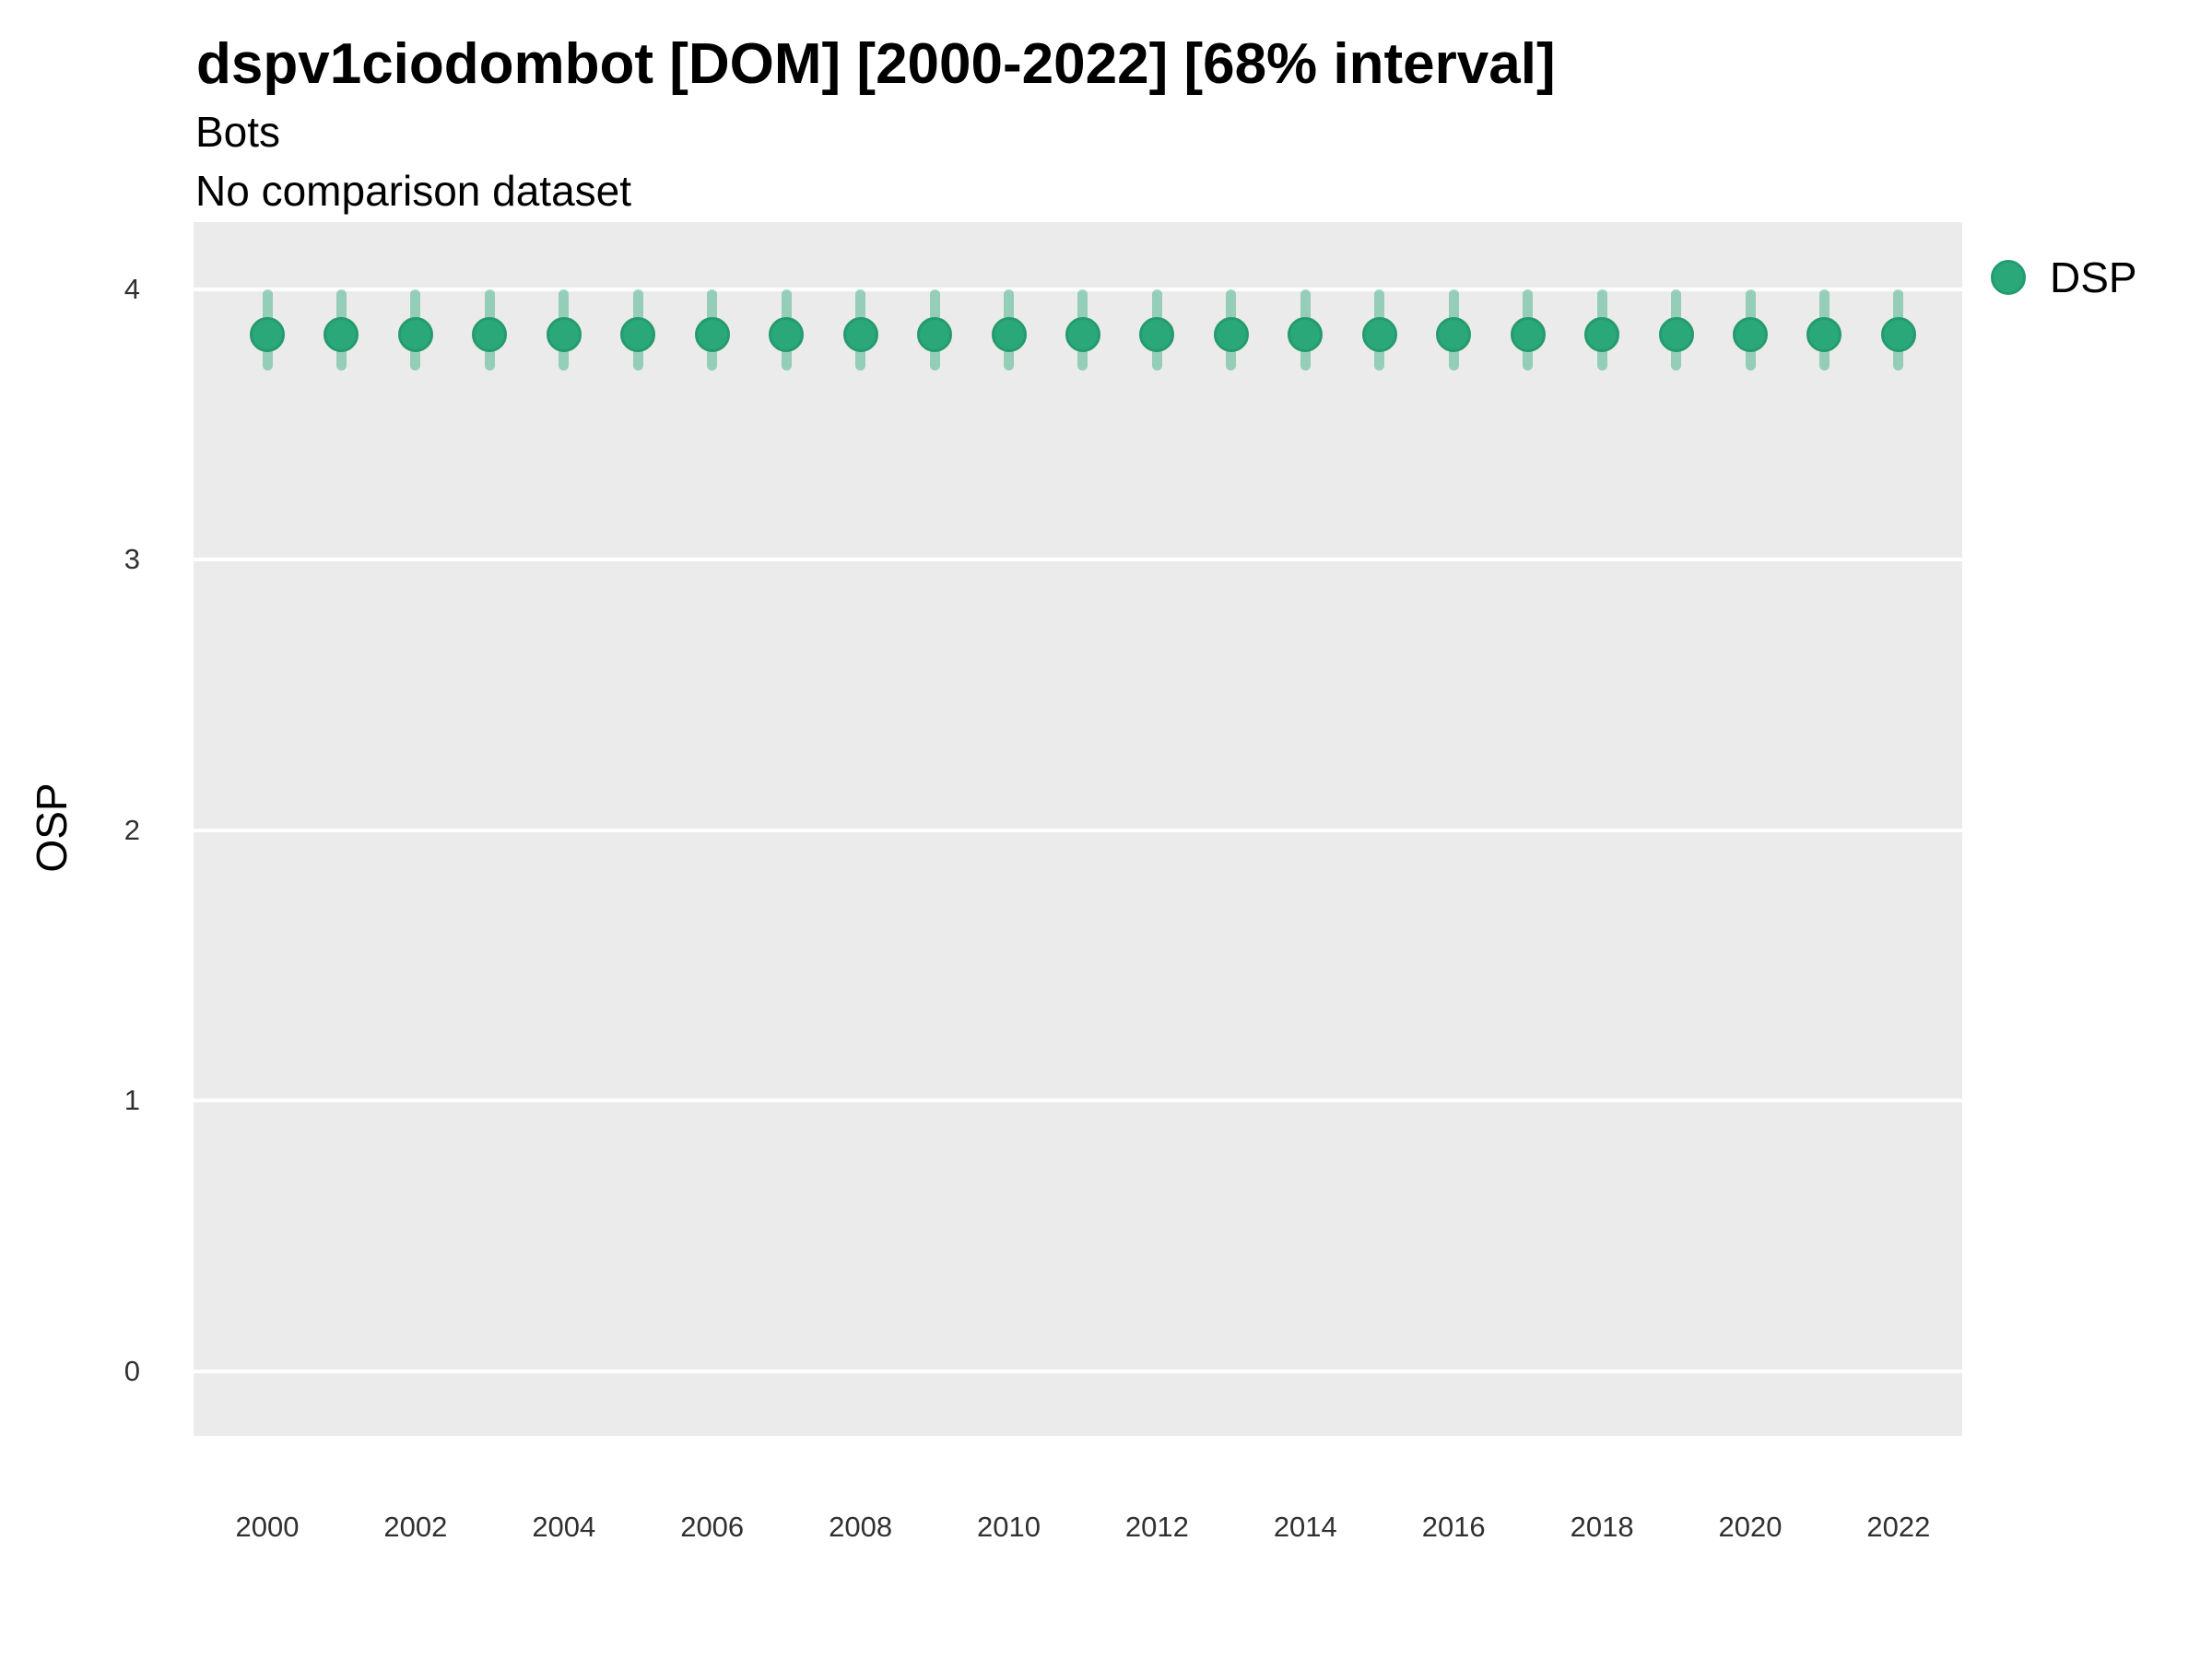 The width and height of the screenshot is (2212, 1659). What do you see at coordinates (132, 288) in the screenshot?
I see `y-tick-label: 4` at bounding box center [132, 288].